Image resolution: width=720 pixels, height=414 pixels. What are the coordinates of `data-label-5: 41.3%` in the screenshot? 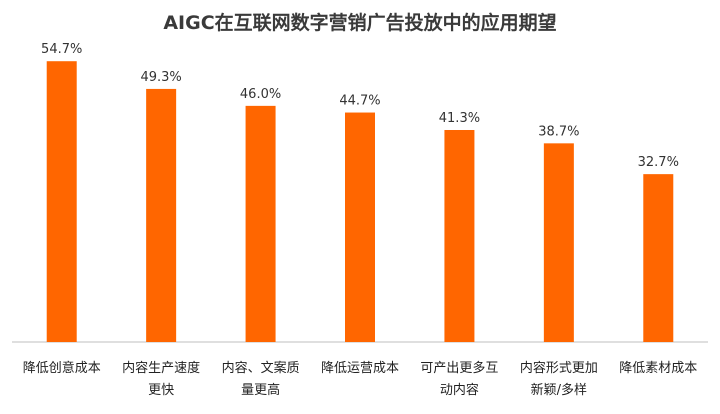 It's located at (459, 118).